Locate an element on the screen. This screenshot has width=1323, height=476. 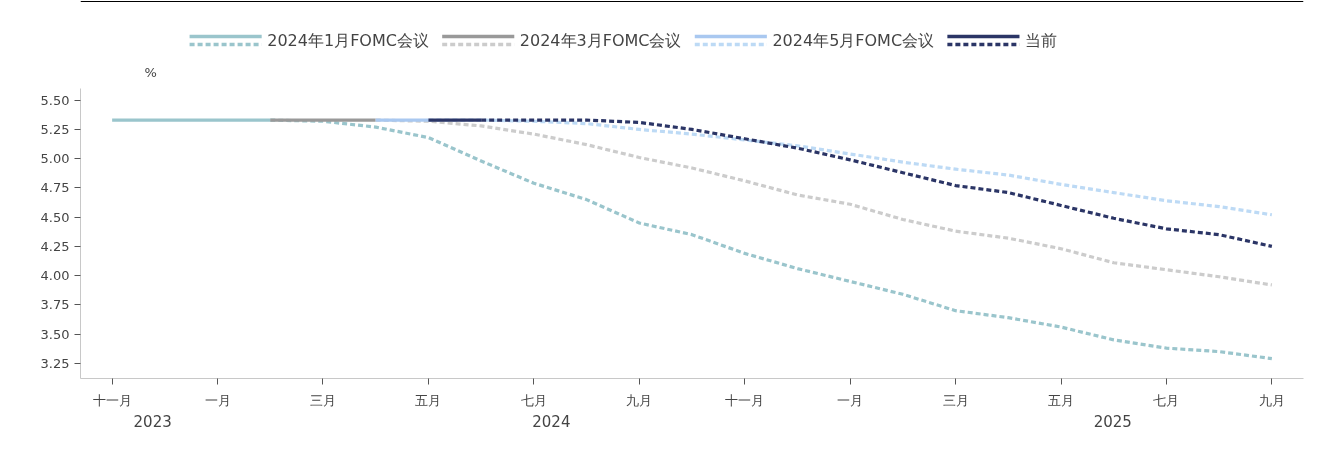
y-tick-label: 4.50 is located at coordinates (55, 217).